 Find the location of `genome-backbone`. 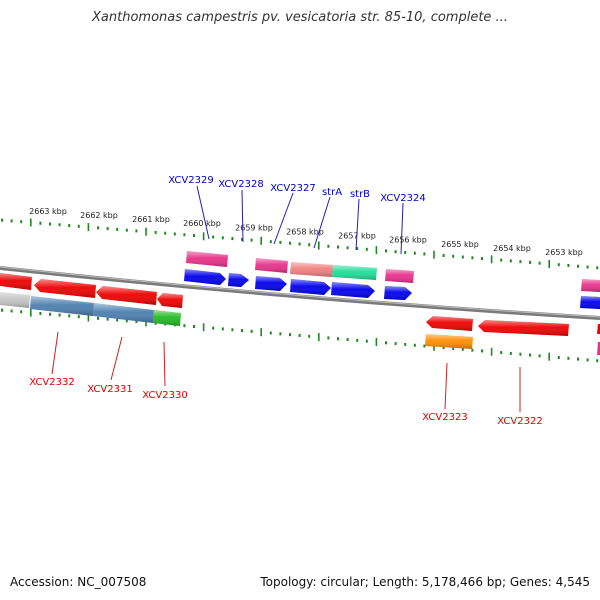

genome-backbone is located at coordinates (300, 293).